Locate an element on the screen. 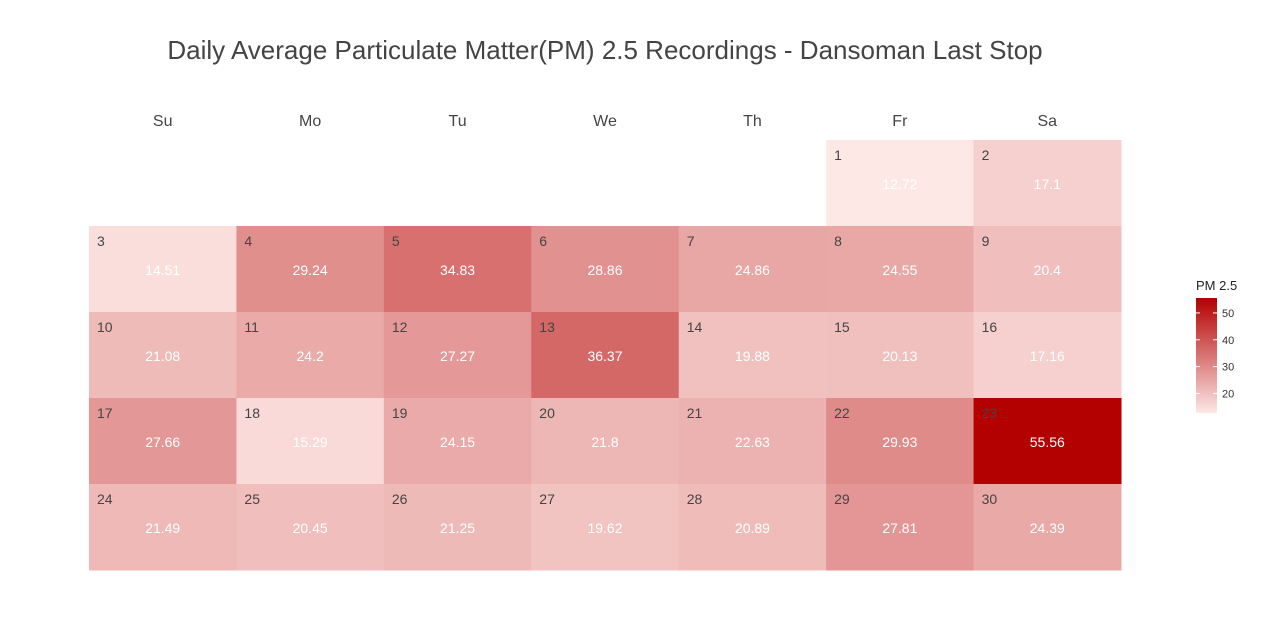 The image size is (1267, 640). legend-title: PM 2.5 is located at coordinates (1216, 285).